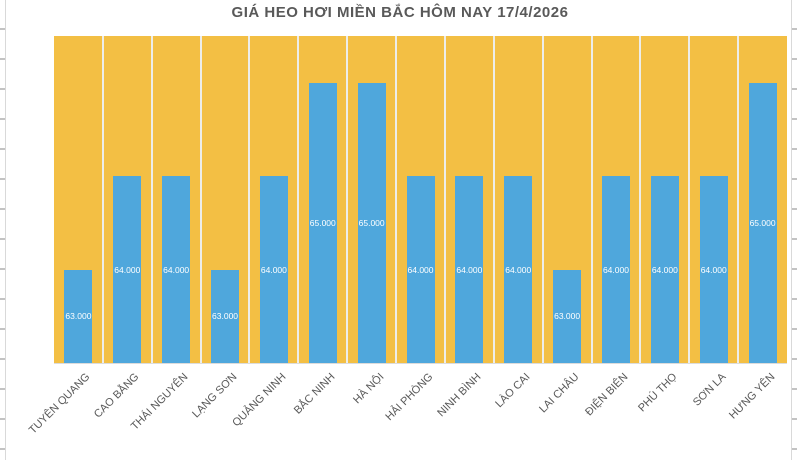 This screenshot has width=800, height=460. Describe the element at coordinates (607, 395) in the screenshot. I see `x-axis-label: ĐIỆN BIÊN` at that location.